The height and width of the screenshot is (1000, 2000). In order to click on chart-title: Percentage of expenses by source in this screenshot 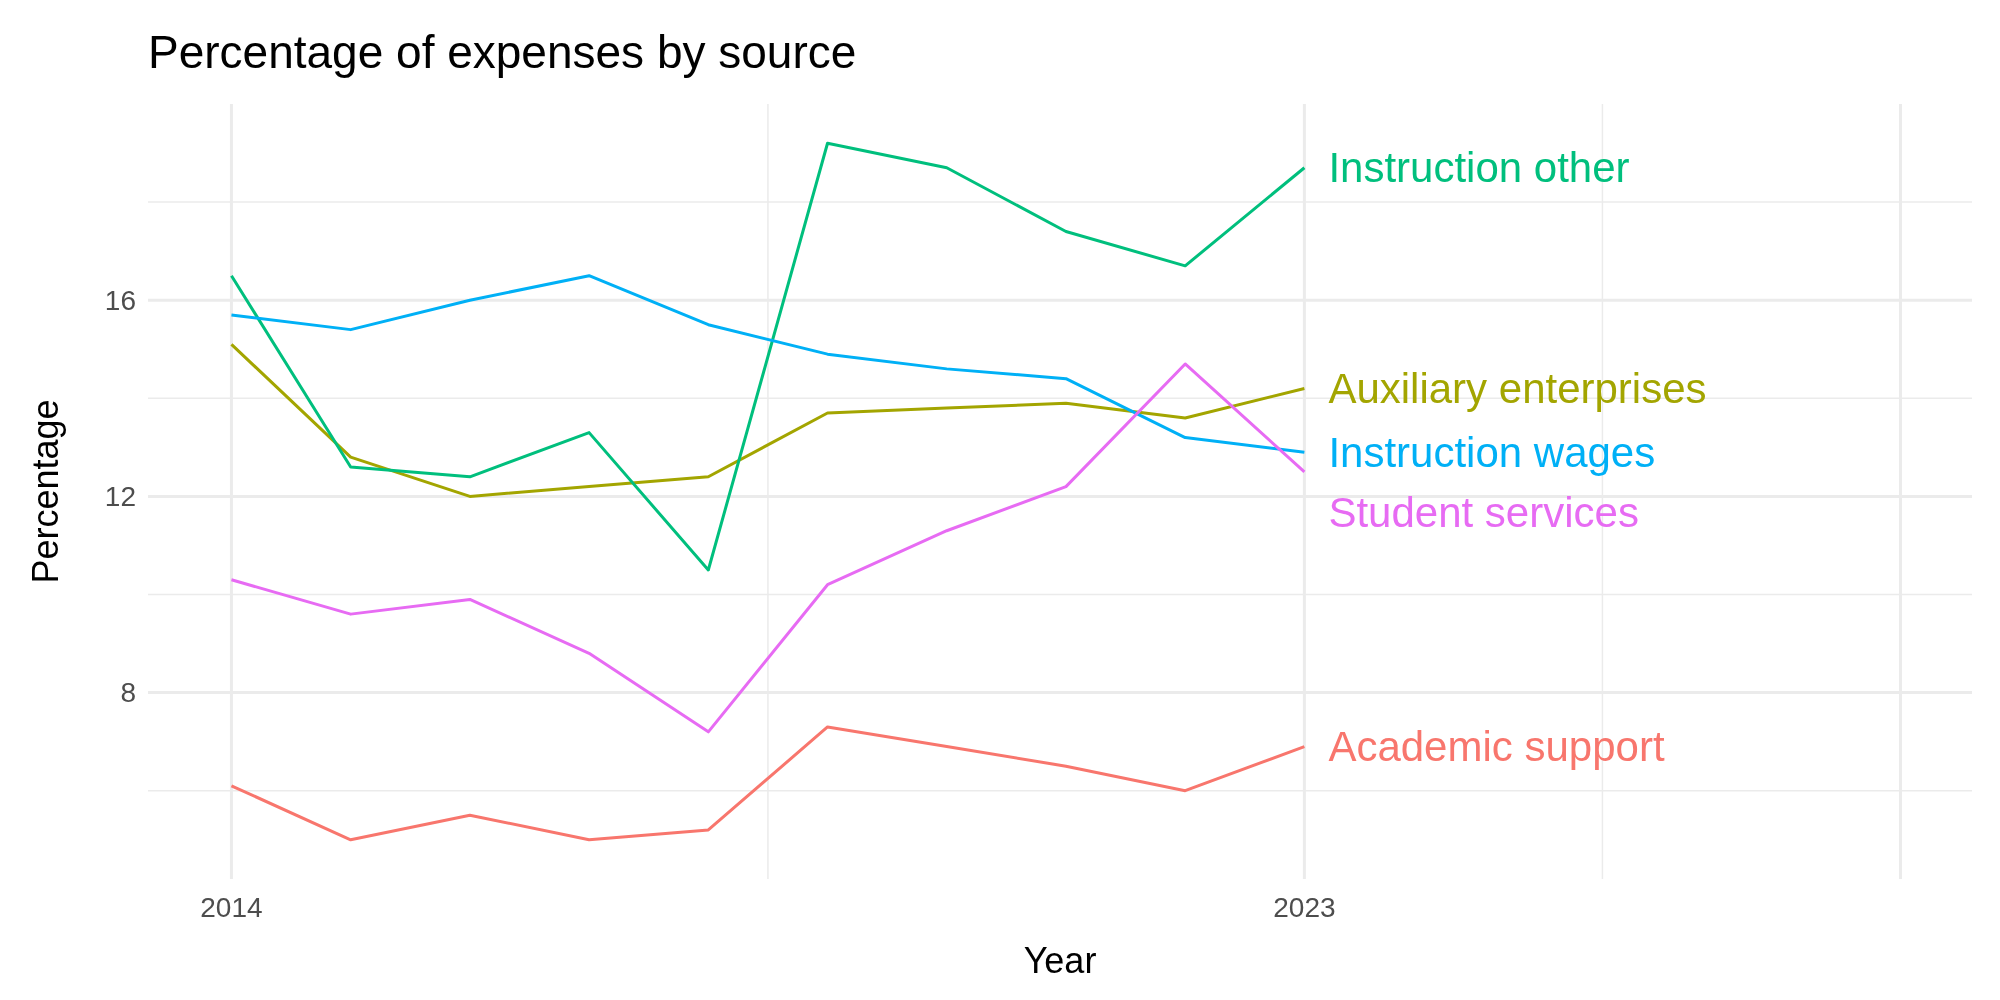, I will do `click(502, 52)`.